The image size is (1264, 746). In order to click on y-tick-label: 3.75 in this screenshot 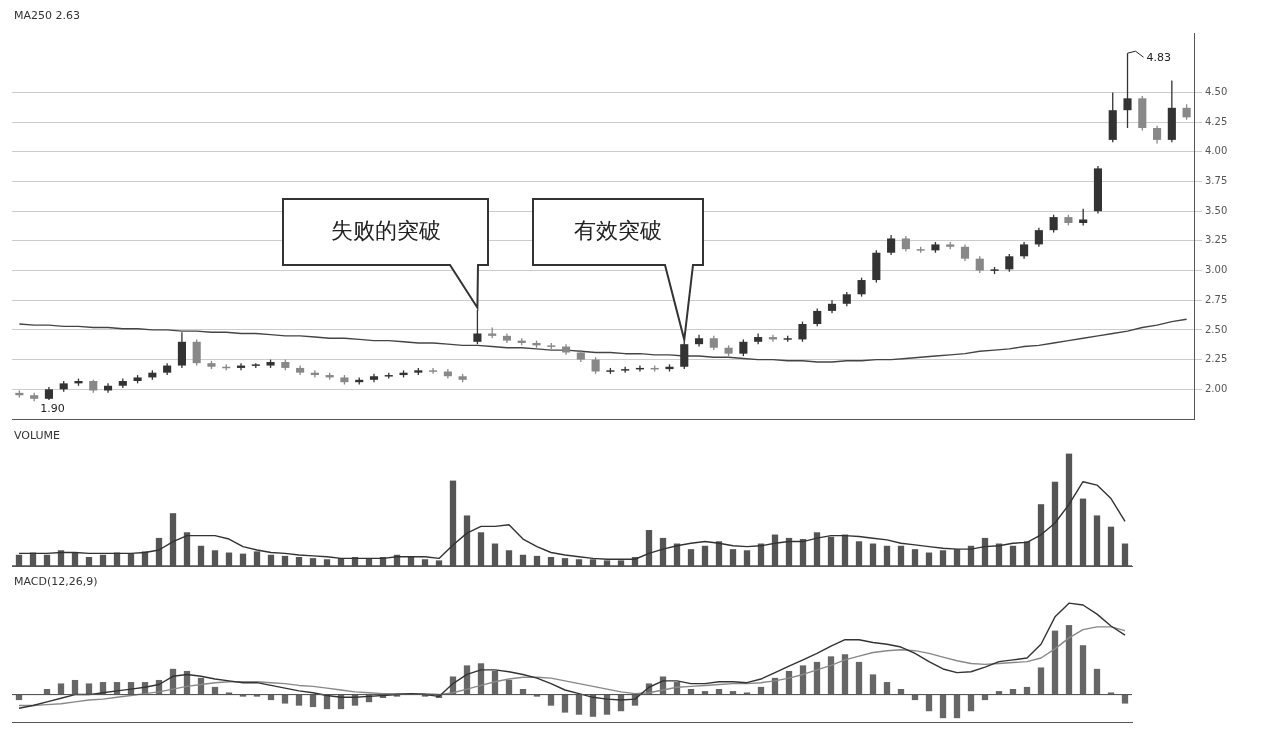, I will do `click(1216, 181)`.